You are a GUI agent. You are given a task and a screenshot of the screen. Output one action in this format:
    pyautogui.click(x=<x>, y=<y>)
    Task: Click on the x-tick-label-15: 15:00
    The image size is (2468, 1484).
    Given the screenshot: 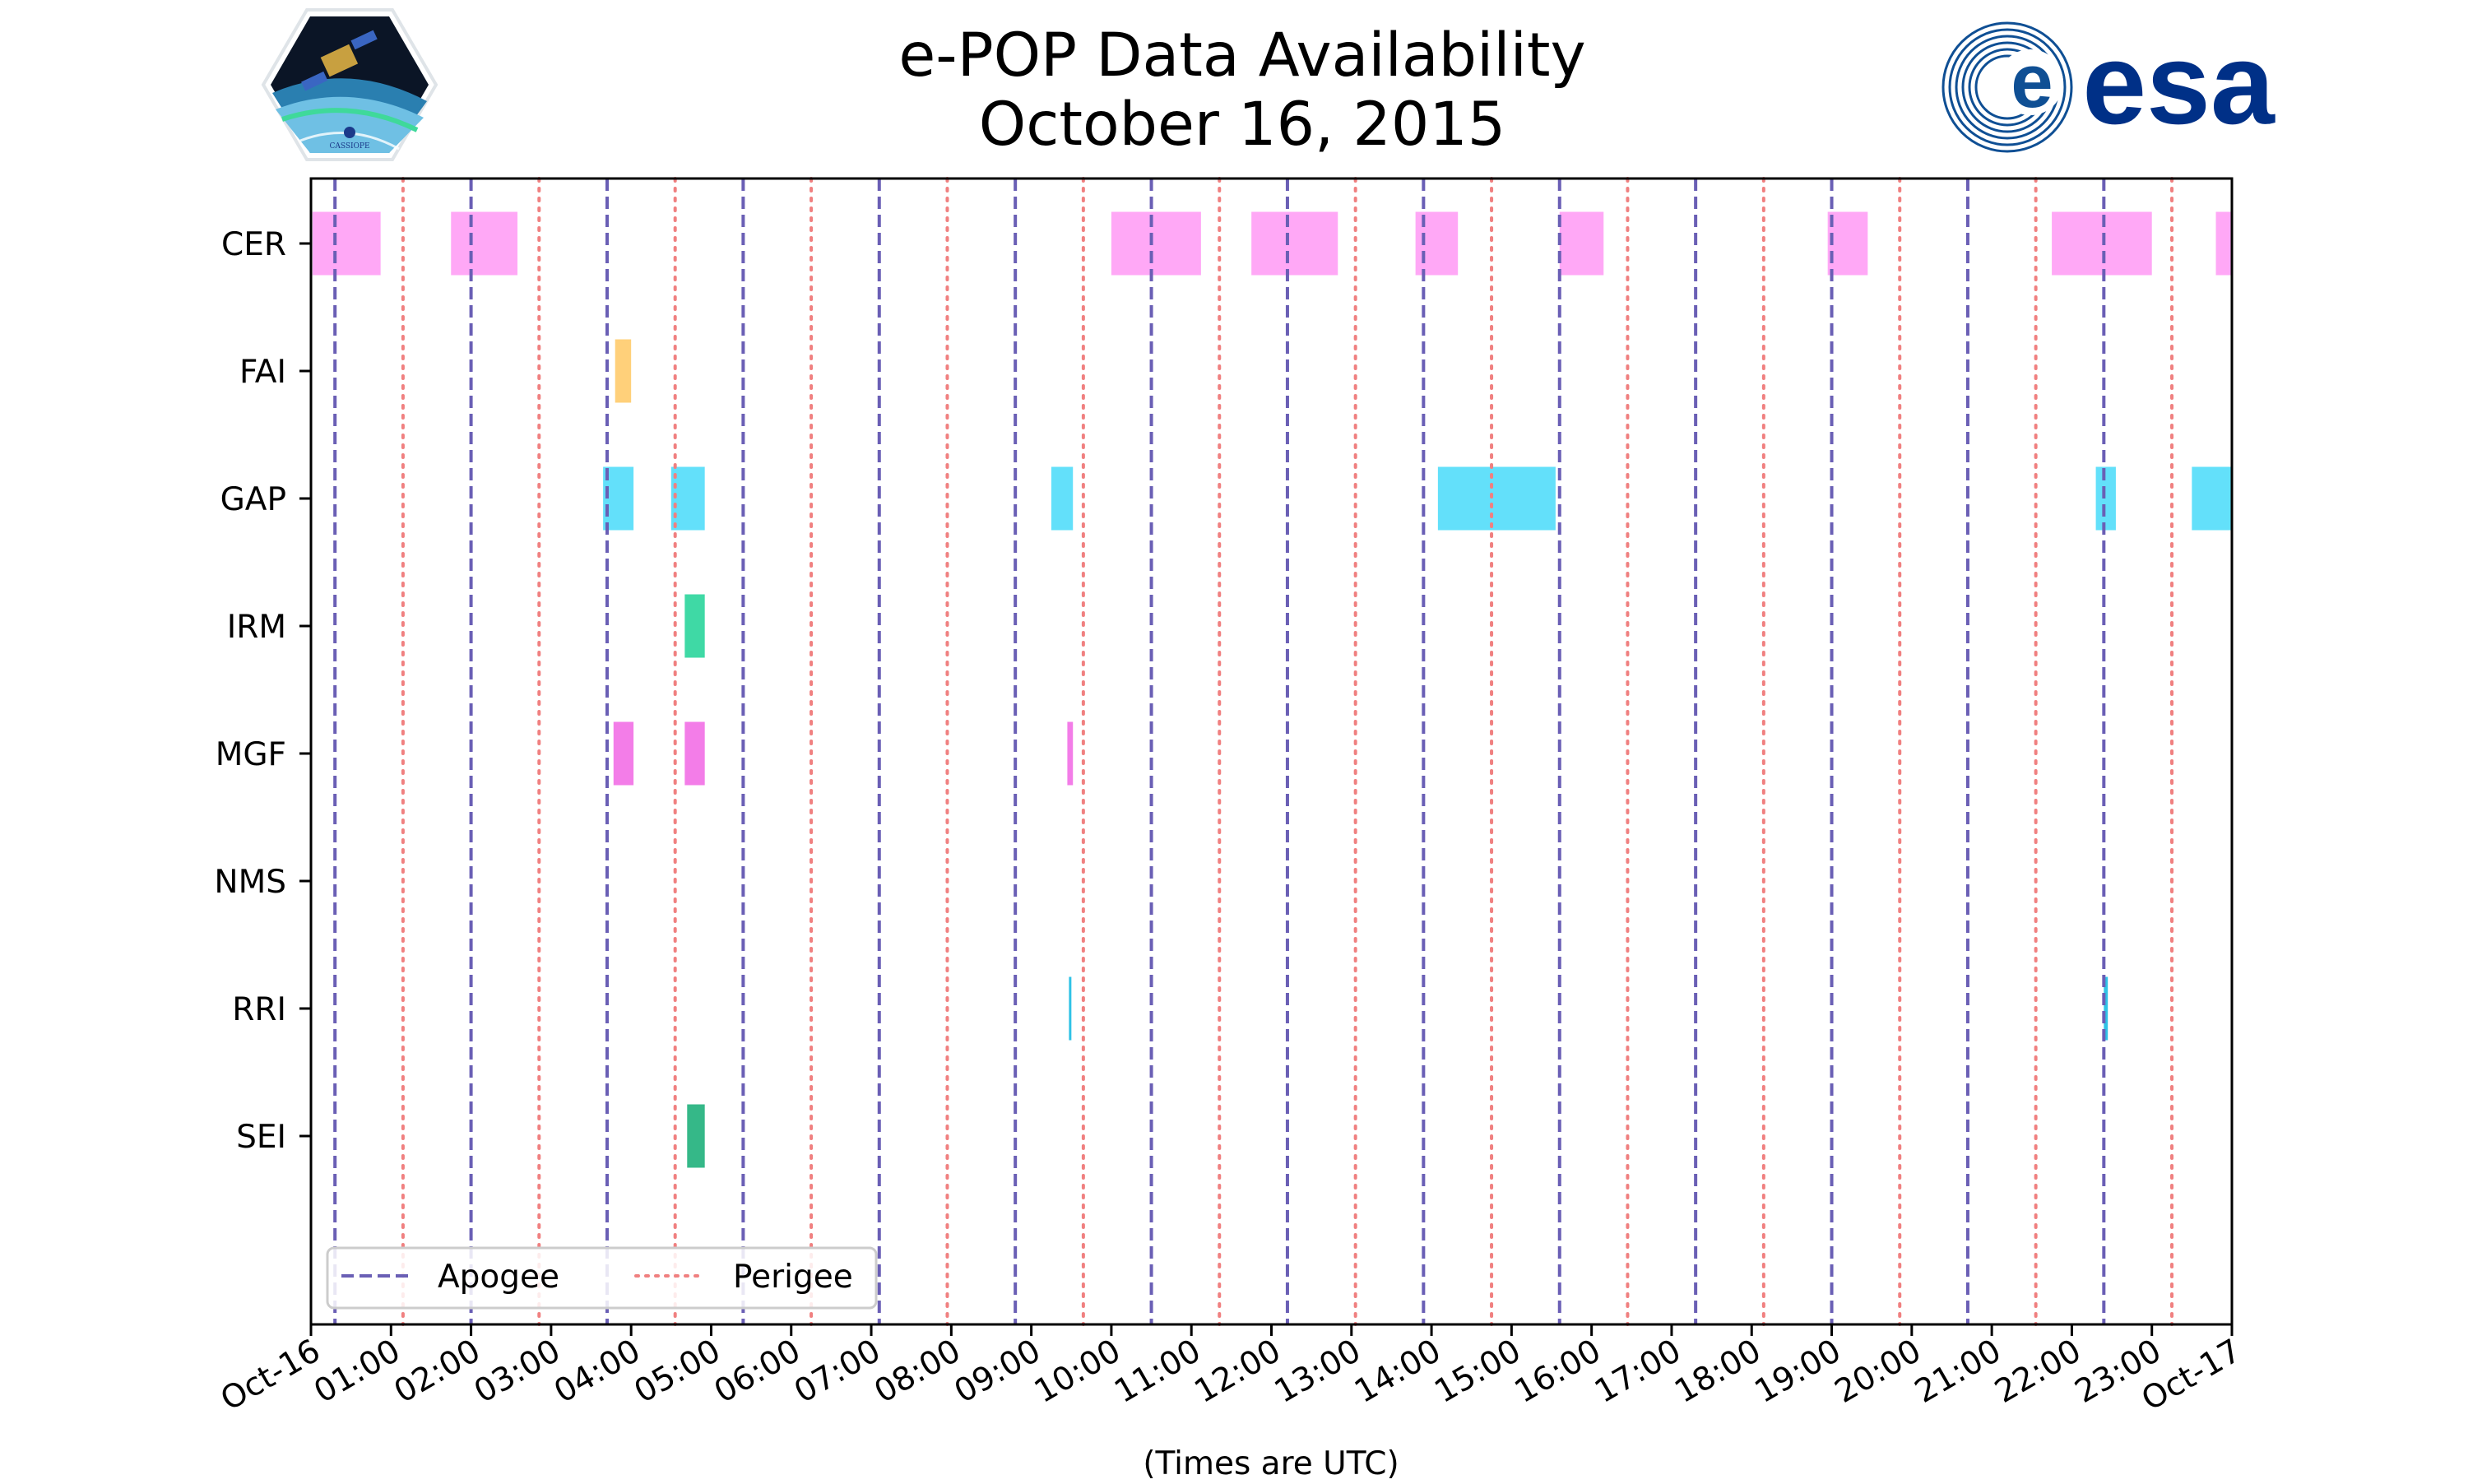 What is the action you would take?
    pyautogui.click(x=1478, y=1372)
    